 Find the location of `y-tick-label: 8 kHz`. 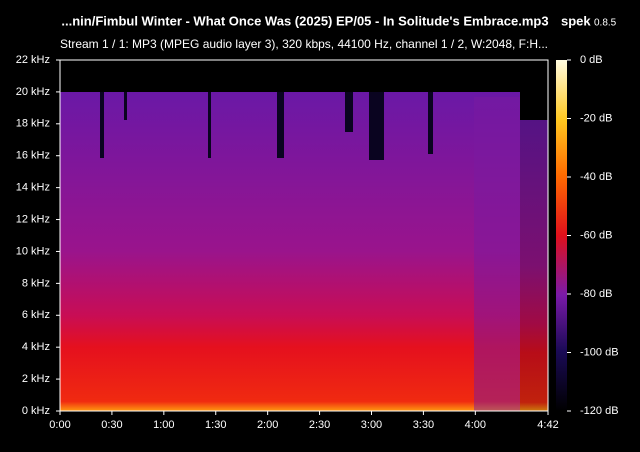

y-tick-label: 8 kHz is located at coordinates (36, 283).